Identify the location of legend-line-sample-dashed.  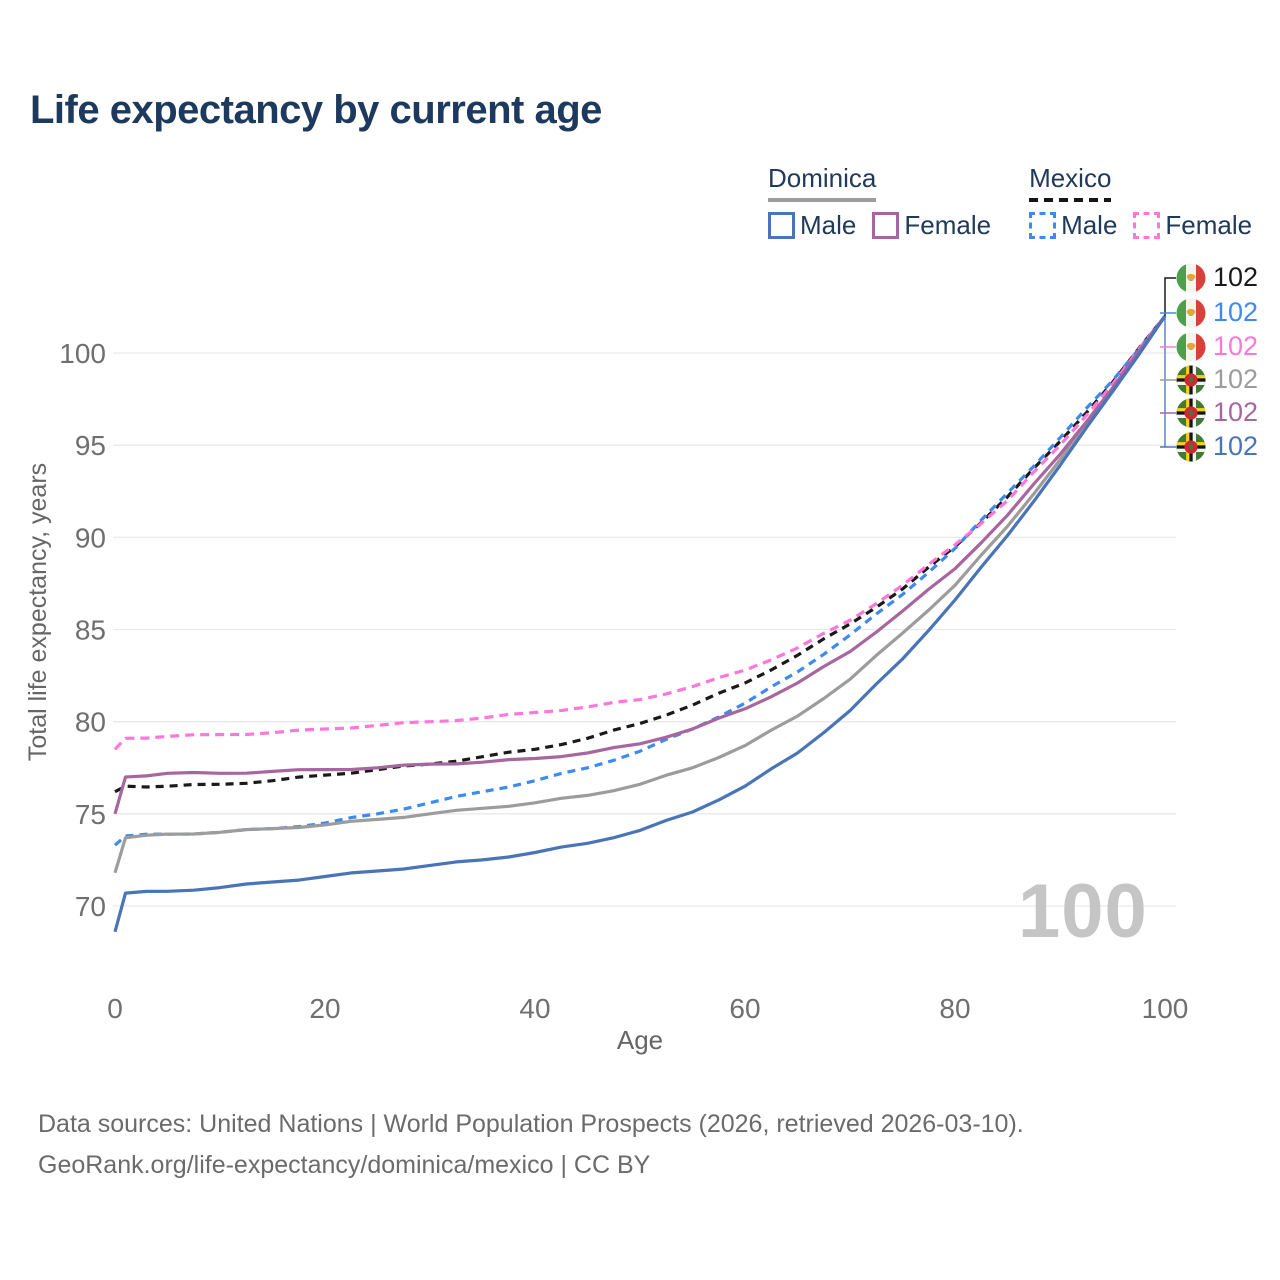
(1070, 200).